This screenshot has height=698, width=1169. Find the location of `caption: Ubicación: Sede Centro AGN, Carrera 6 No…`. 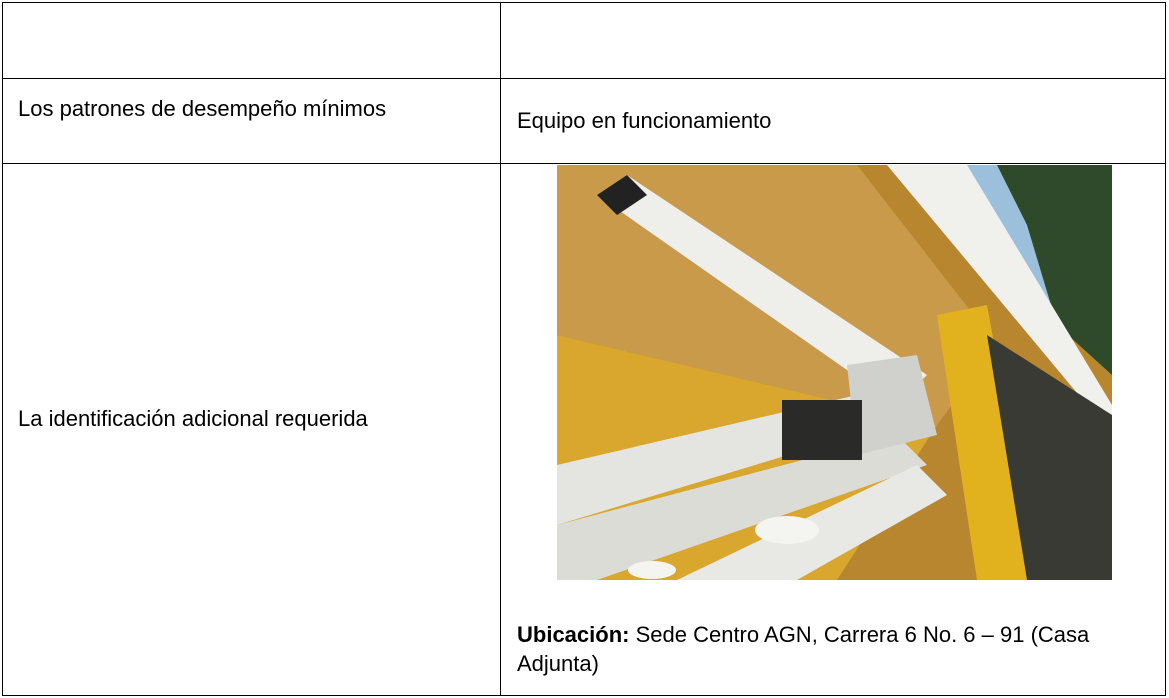

caption: Ubicación: Sede Centro AGN, Carrera 6 No… is located at coordinates (832, 649).